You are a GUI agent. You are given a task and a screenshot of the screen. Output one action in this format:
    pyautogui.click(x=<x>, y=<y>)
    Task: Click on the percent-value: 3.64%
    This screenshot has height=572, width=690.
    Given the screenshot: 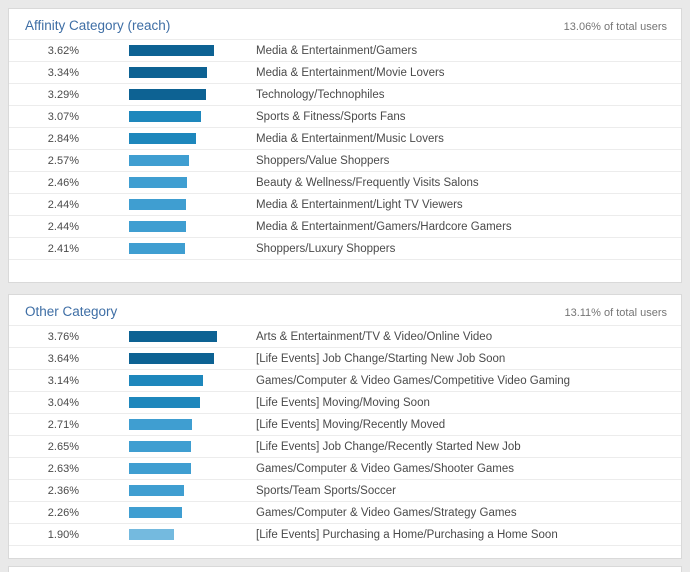 What is the action you would take?
    pyautogui.click(x=63, y=358)
    